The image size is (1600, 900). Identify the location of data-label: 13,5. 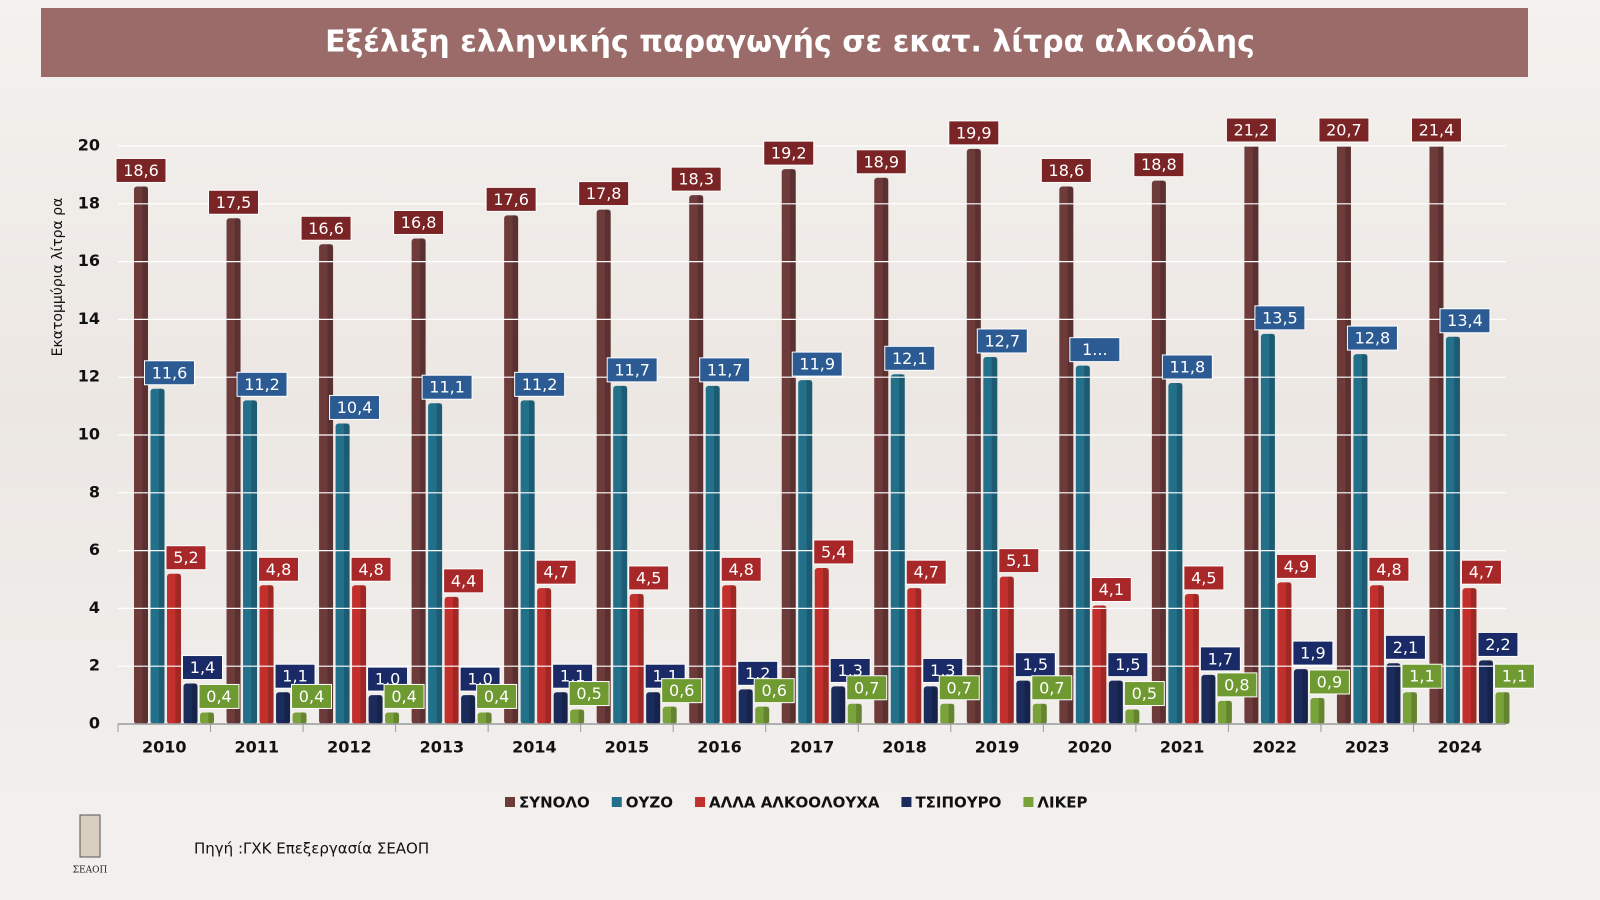
(1280, 317).